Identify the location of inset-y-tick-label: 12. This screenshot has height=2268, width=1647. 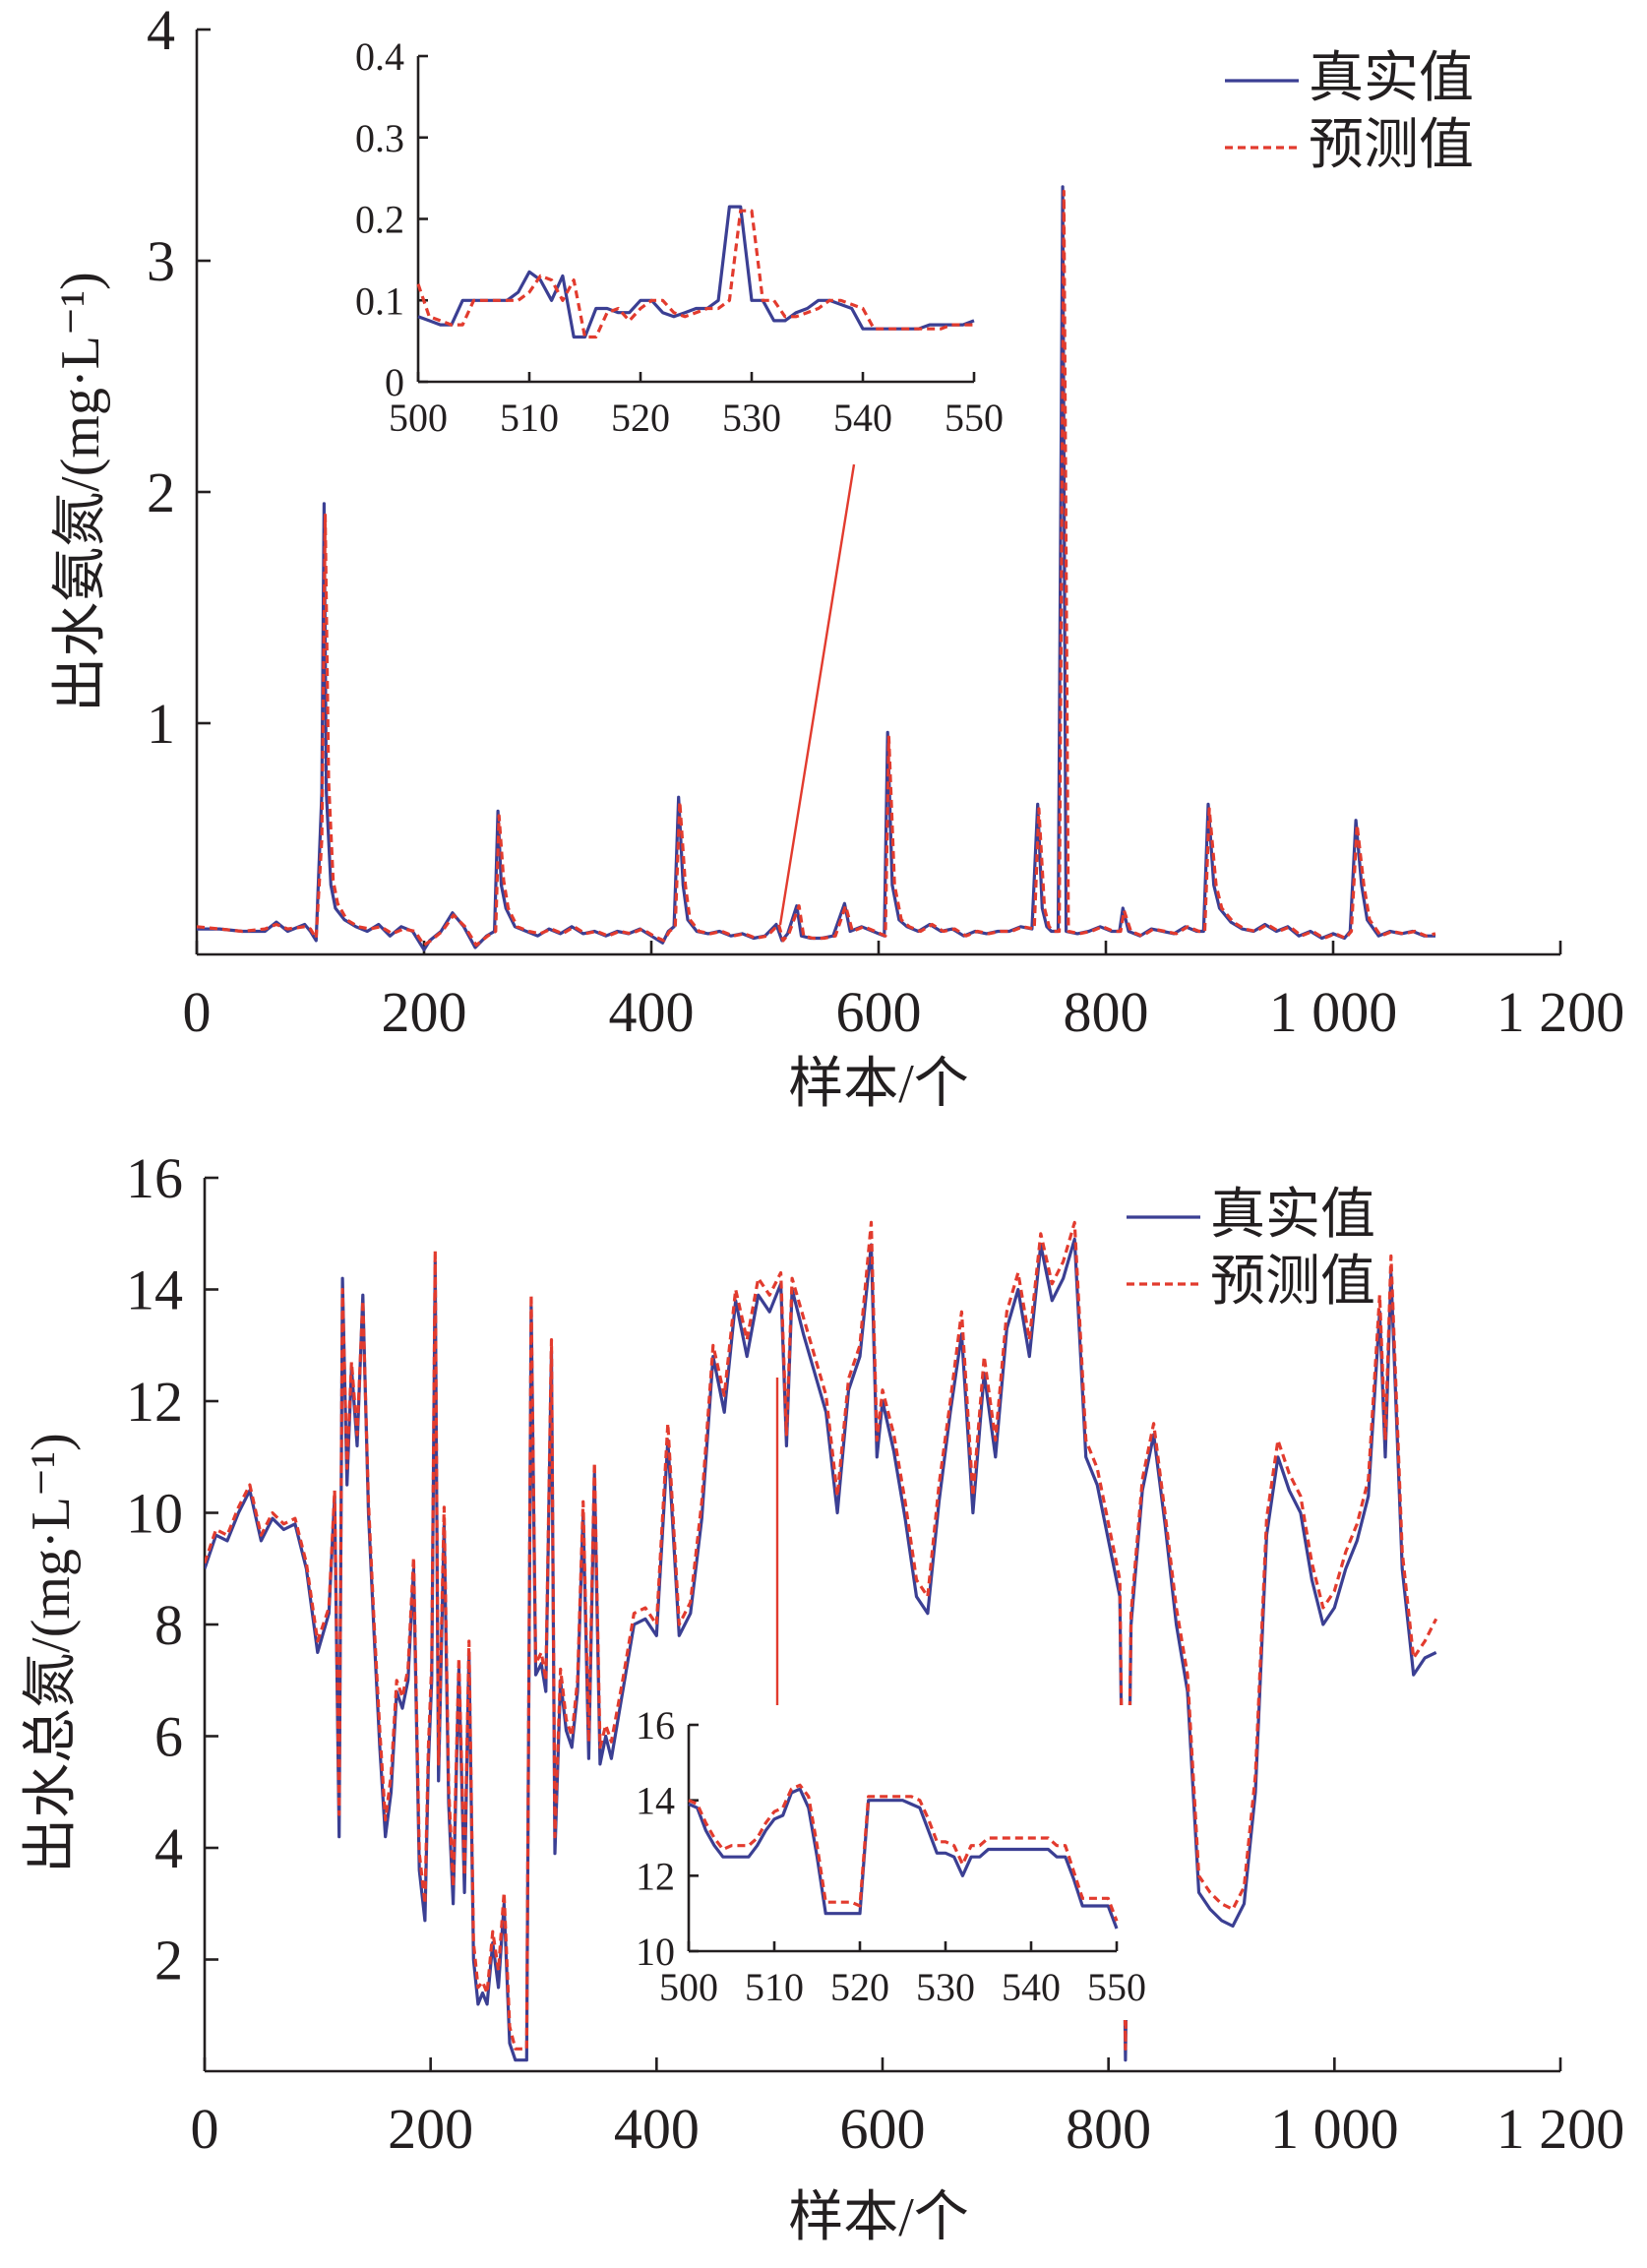
(656, 1876).